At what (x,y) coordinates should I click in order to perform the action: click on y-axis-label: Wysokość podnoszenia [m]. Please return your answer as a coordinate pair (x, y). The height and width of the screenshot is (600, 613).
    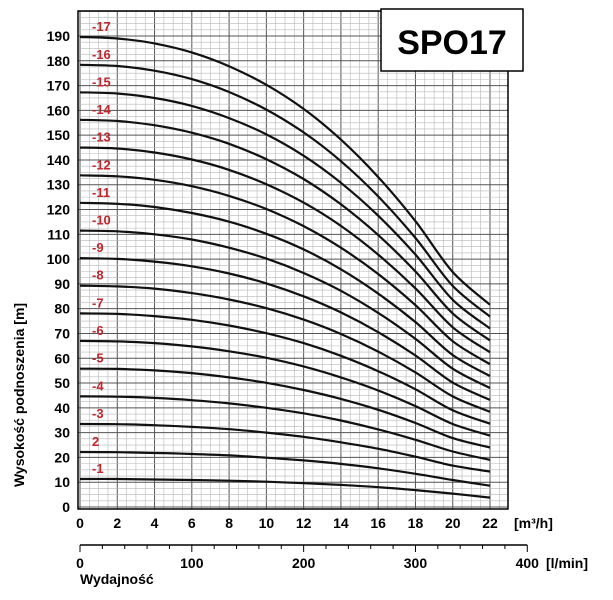
    Looking at the image, I should click on (19, 395).